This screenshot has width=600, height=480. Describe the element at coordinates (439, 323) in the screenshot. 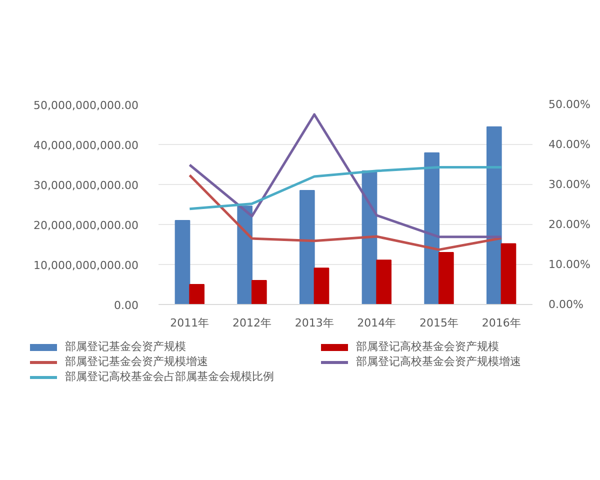

I see `x-tick-label: 2015年` at that location.